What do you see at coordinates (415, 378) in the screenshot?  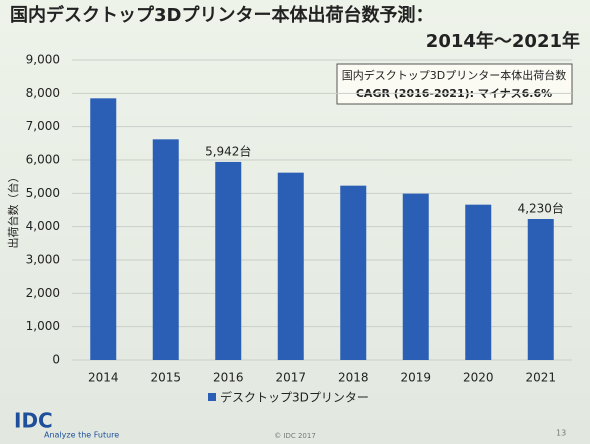 I see `x-tick-label: 2019` at bounding box center [415, 378].